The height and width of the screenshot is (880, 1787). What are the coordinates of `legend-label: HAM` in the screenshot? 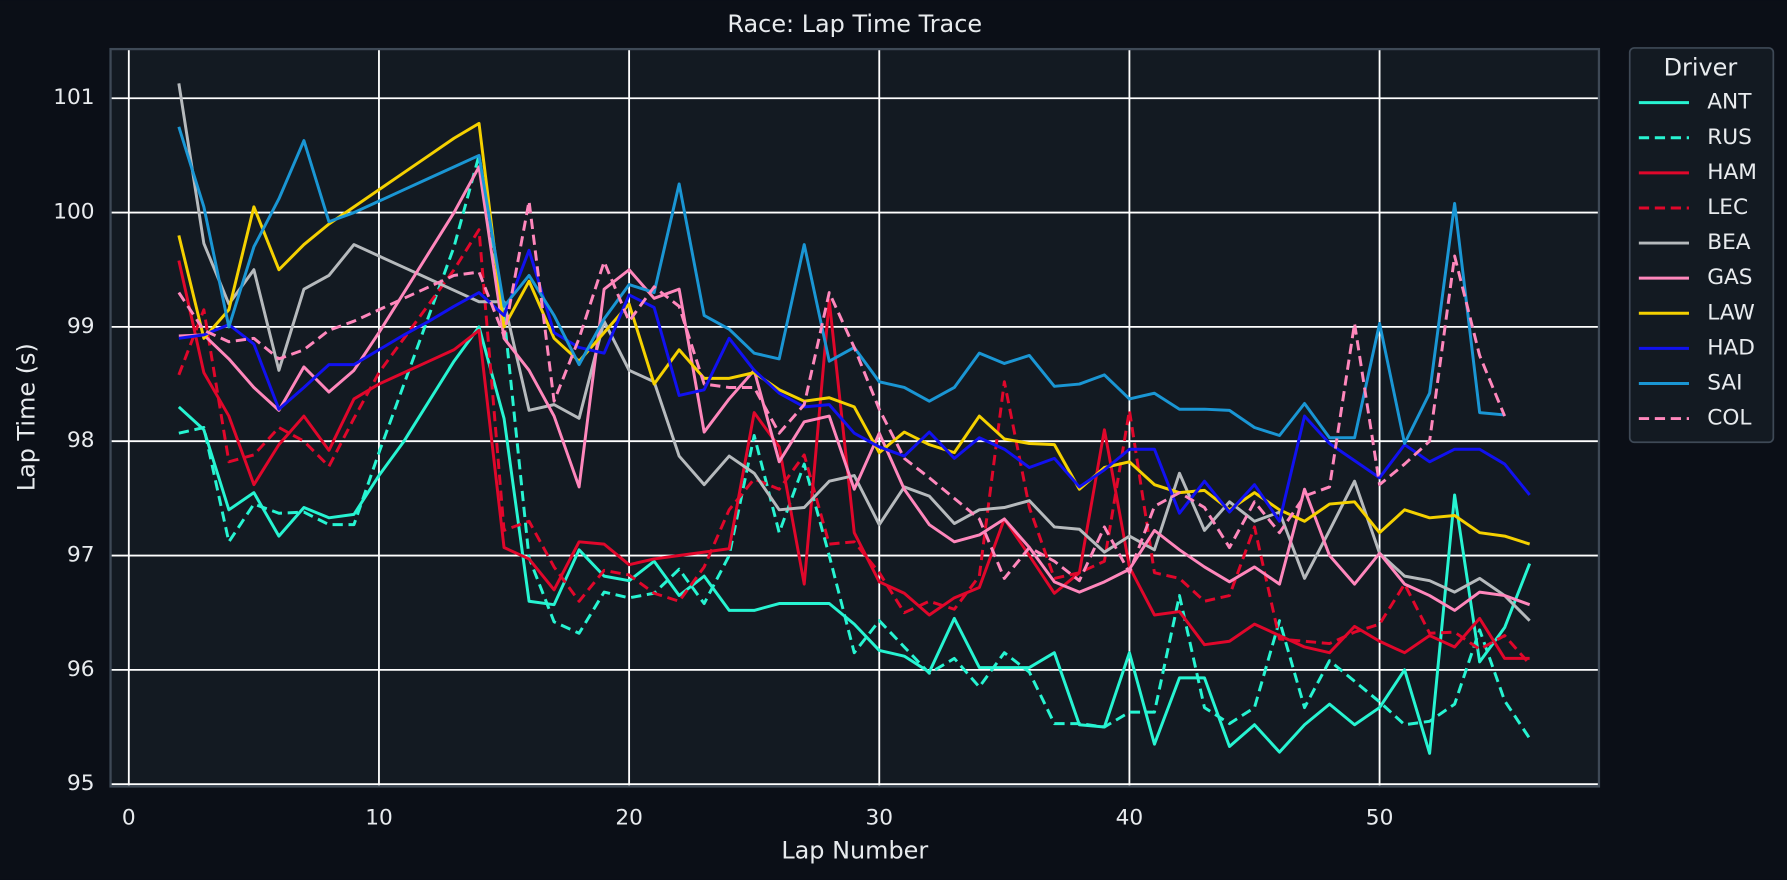 It's located at (1732, 172).